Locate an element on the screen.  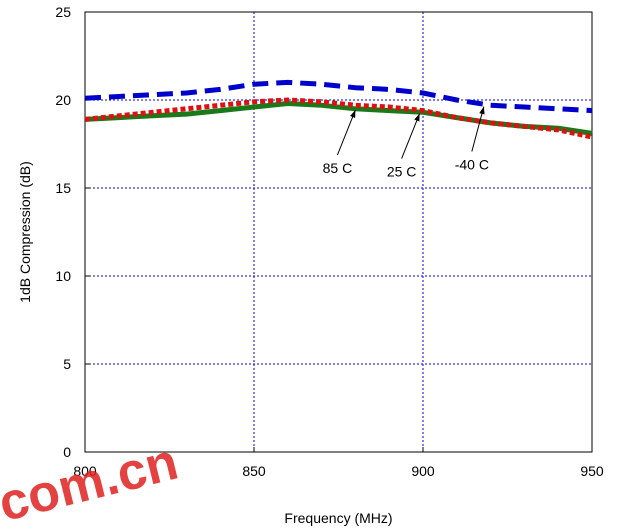
y-tick-label: 20 is located at coordinates (63, 100).